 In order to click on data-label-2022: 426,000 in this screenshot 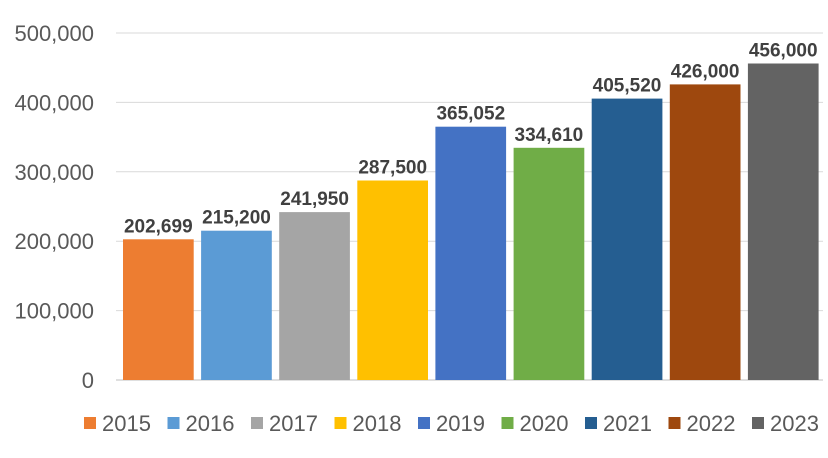, I will do `click(705, 71)`.